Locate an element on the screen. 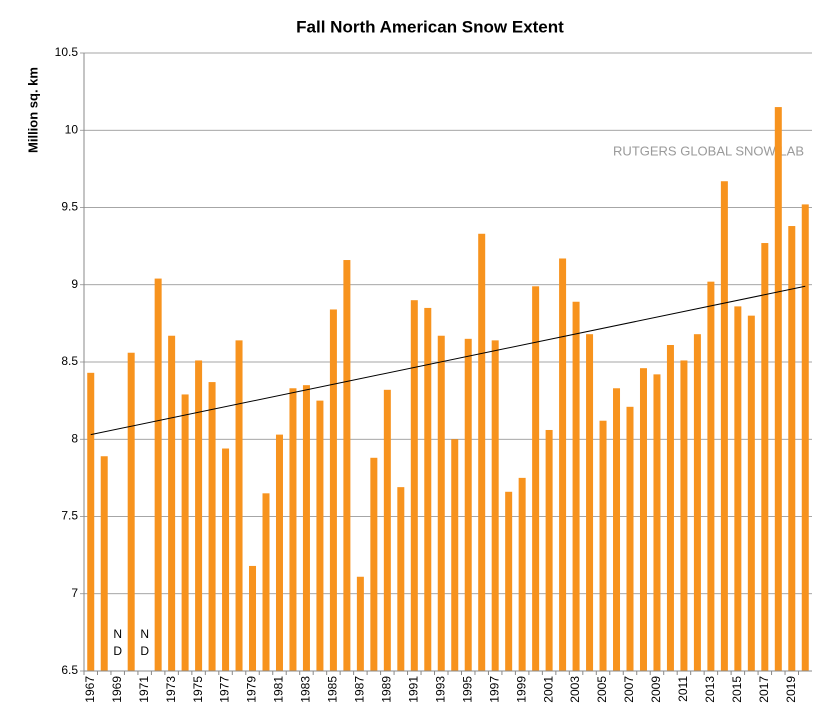  x-tick-label: 1973 is located at coordinates (171, 689).